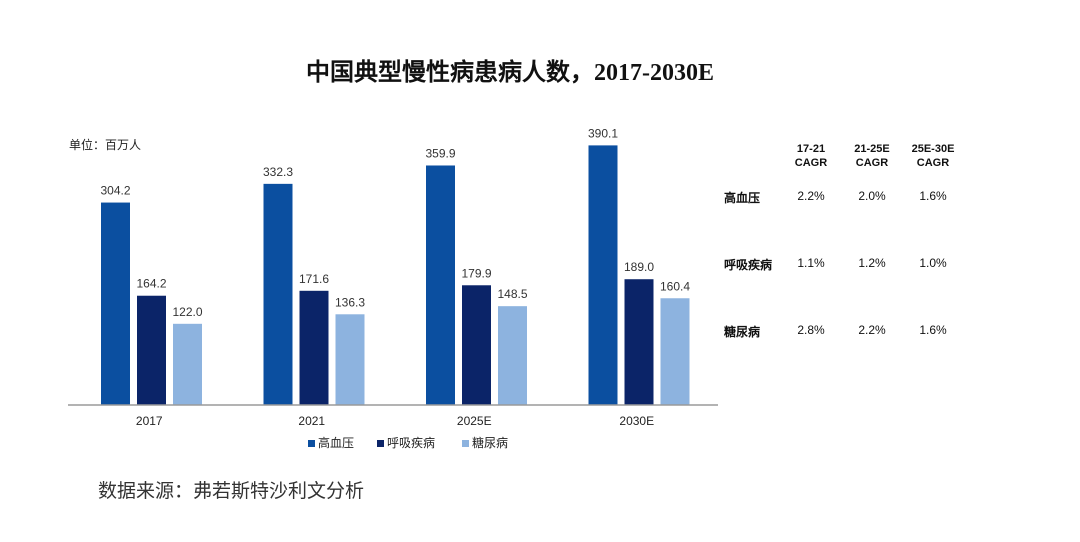  What do you see at coordinates (474, 421) in the screenshot?
I see `x-tick-label: 2025E` at bounding box center [474, 421].